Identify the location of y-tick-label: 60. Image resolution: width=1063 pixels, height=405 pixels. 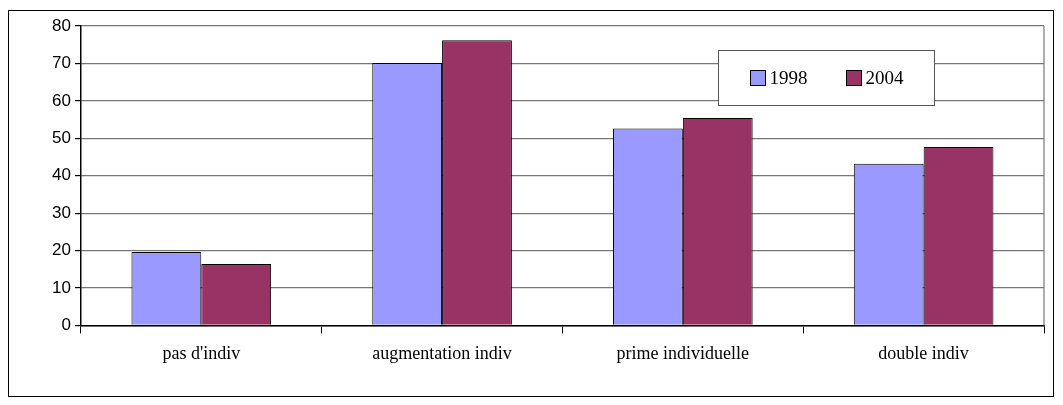
(61, 100).